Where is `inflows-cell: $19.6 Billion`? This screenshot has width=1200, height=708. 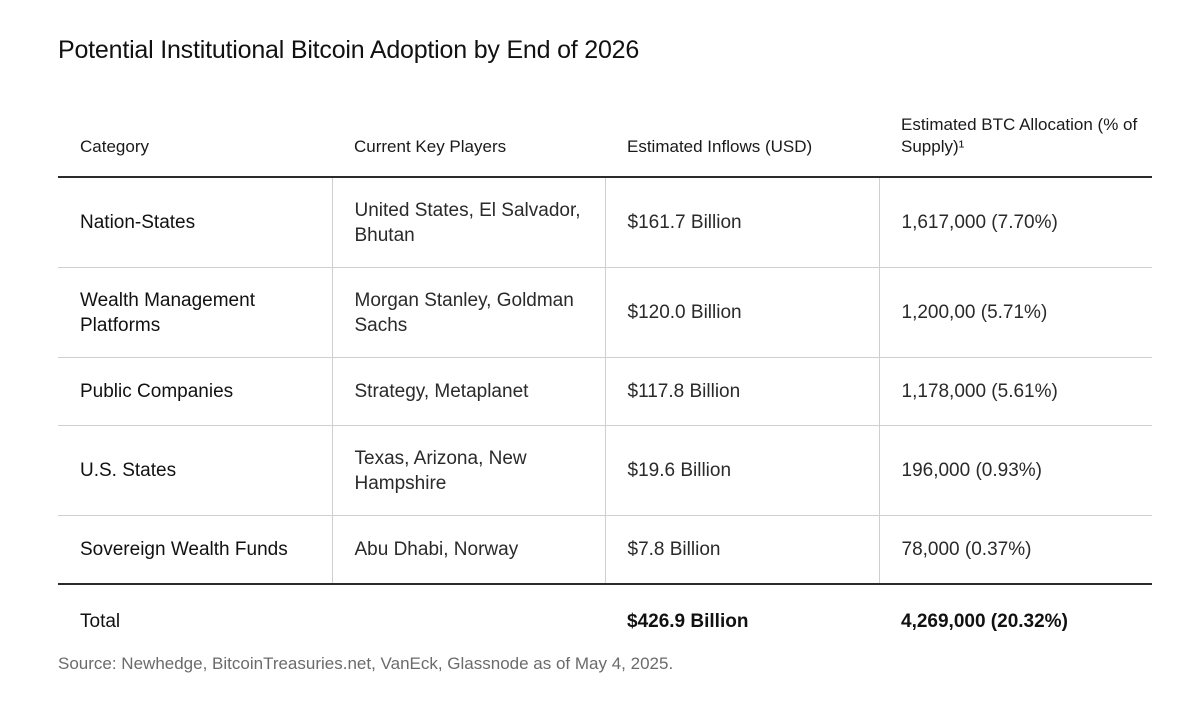
inflows-cell: $19.6 Billion is located at coordinates (742, 470).